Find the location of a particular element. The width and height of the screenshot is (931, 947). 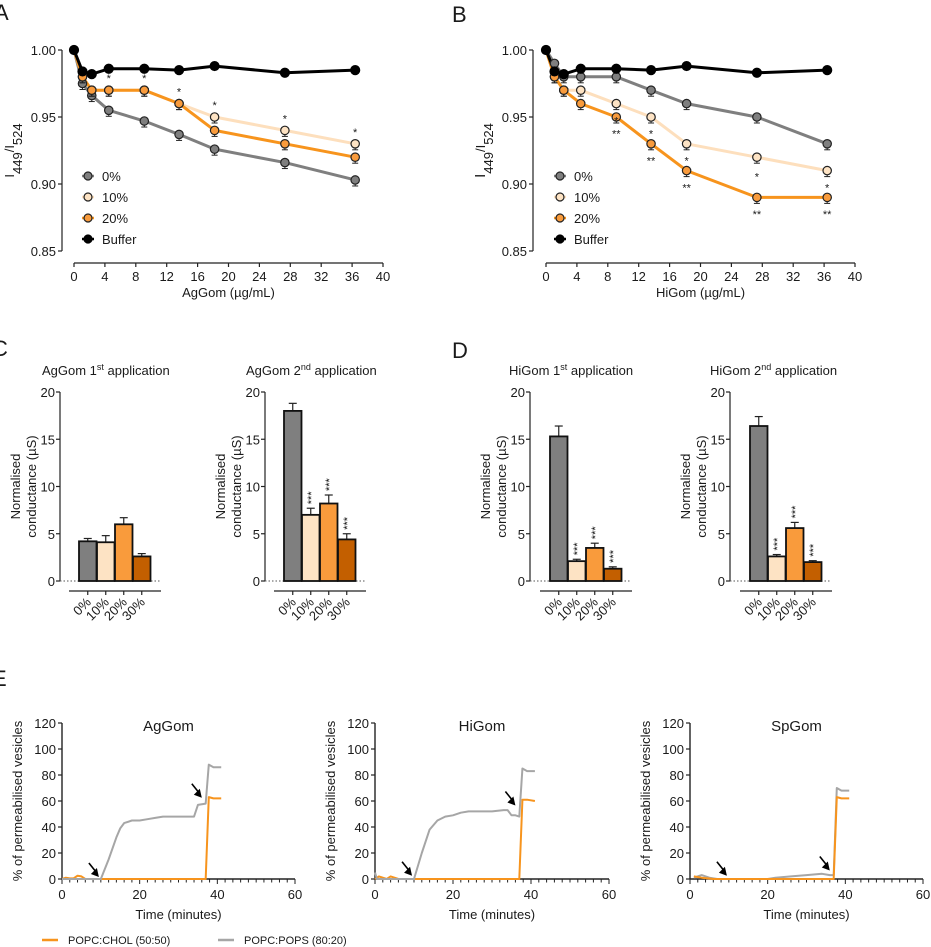

panel-label-a: A is located at coordinates (4, 12).